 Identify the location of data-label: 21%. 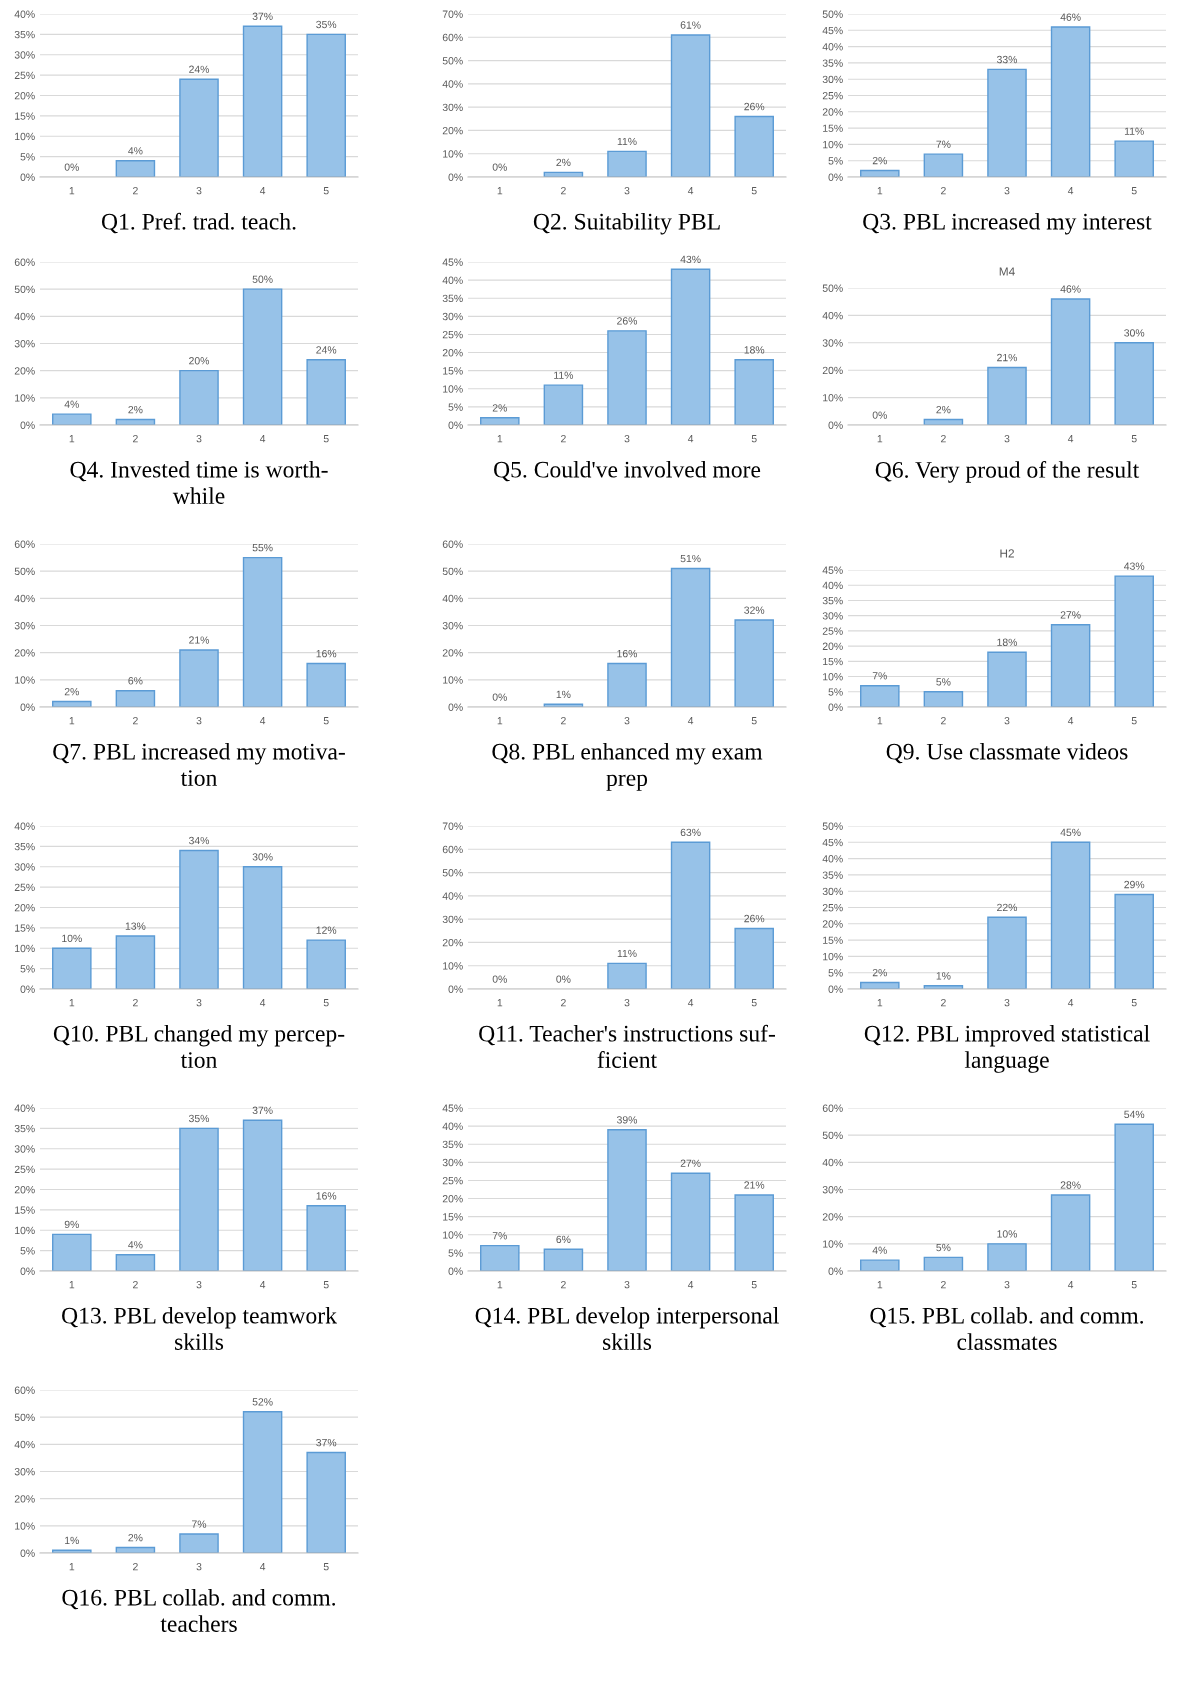
(754, 1185).